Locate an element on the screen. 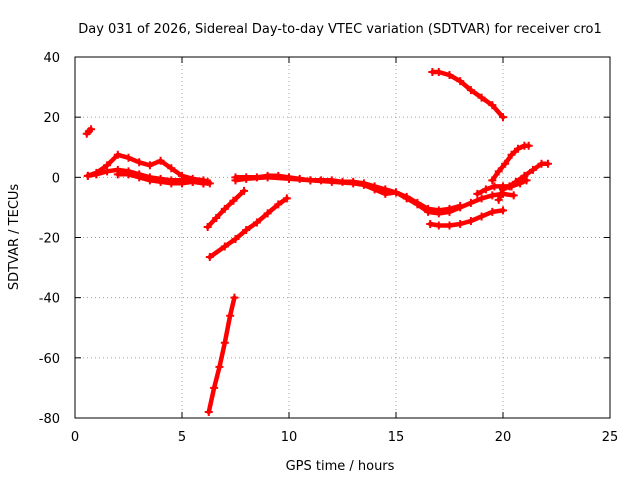 This screenshot has width=640, height=480. series-arc-midday-lower is located at coordinates (374, 195).